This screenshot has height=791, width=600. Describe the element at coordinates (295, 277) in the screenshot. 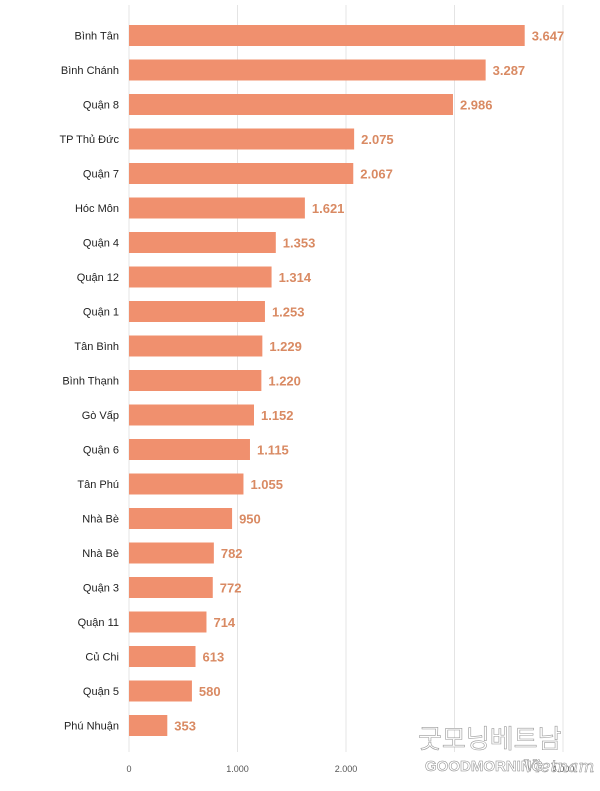

I see `value-label: 1.314` at that location.